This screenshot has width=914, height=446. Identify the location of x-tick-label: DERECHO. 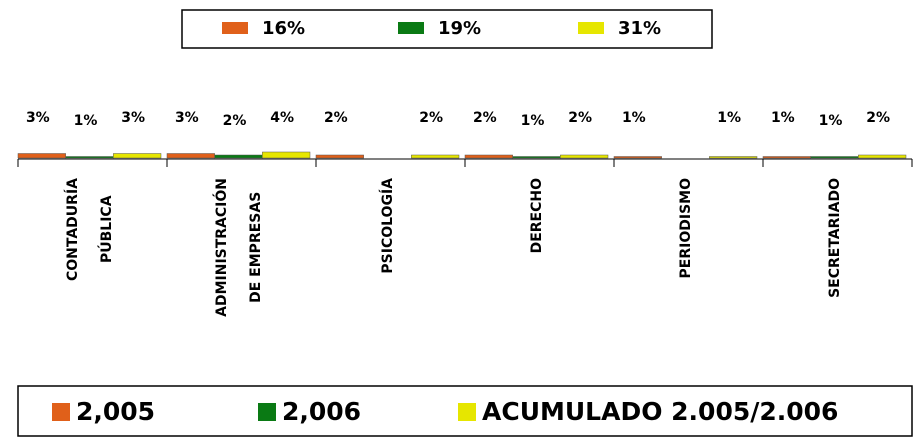
(536, 216).